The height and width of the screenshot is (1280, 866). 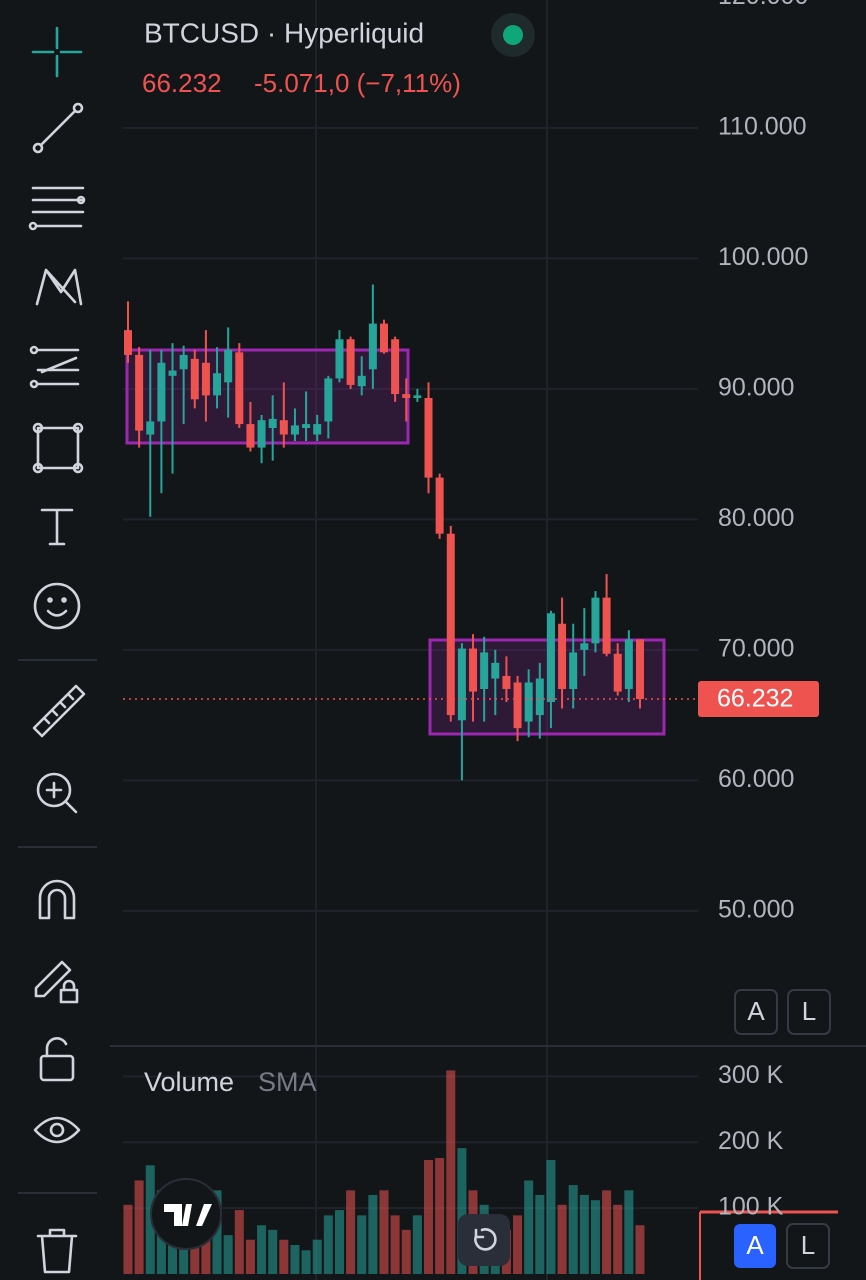 What do you see at coordinates (58, 128) in the screenshot?
I see `trendline-tool` at bounding box center [58, 128].